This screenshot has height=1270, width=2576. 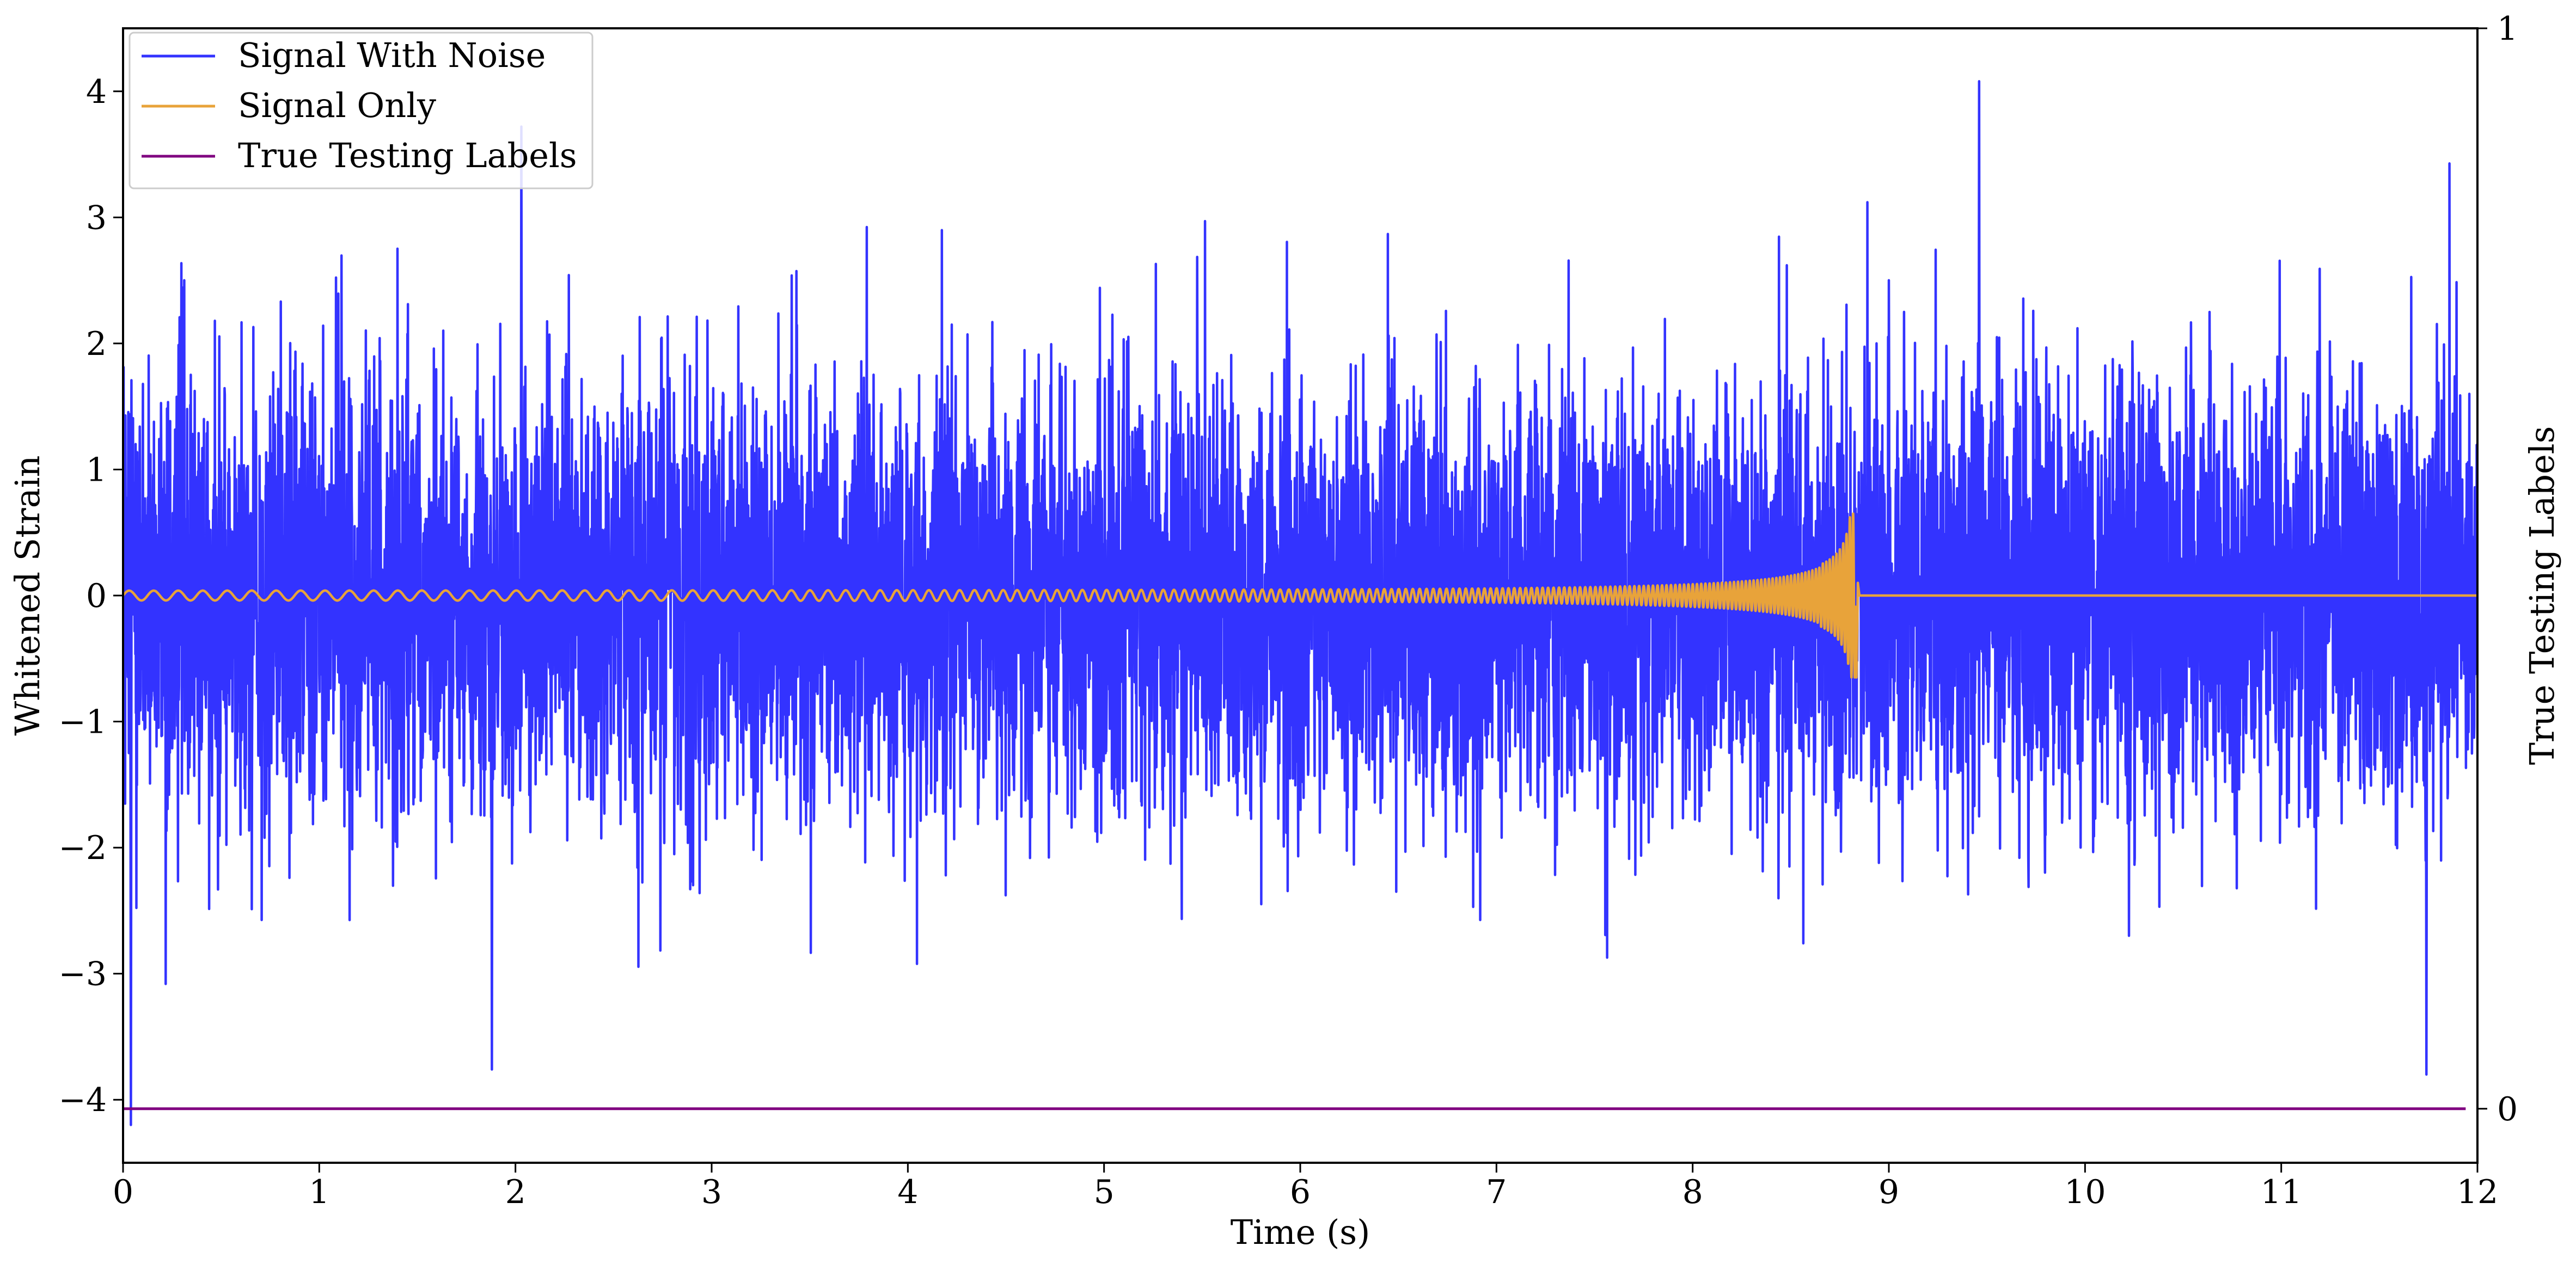 I want to click on y-tick-label: −1, so click(x=83, y=722).